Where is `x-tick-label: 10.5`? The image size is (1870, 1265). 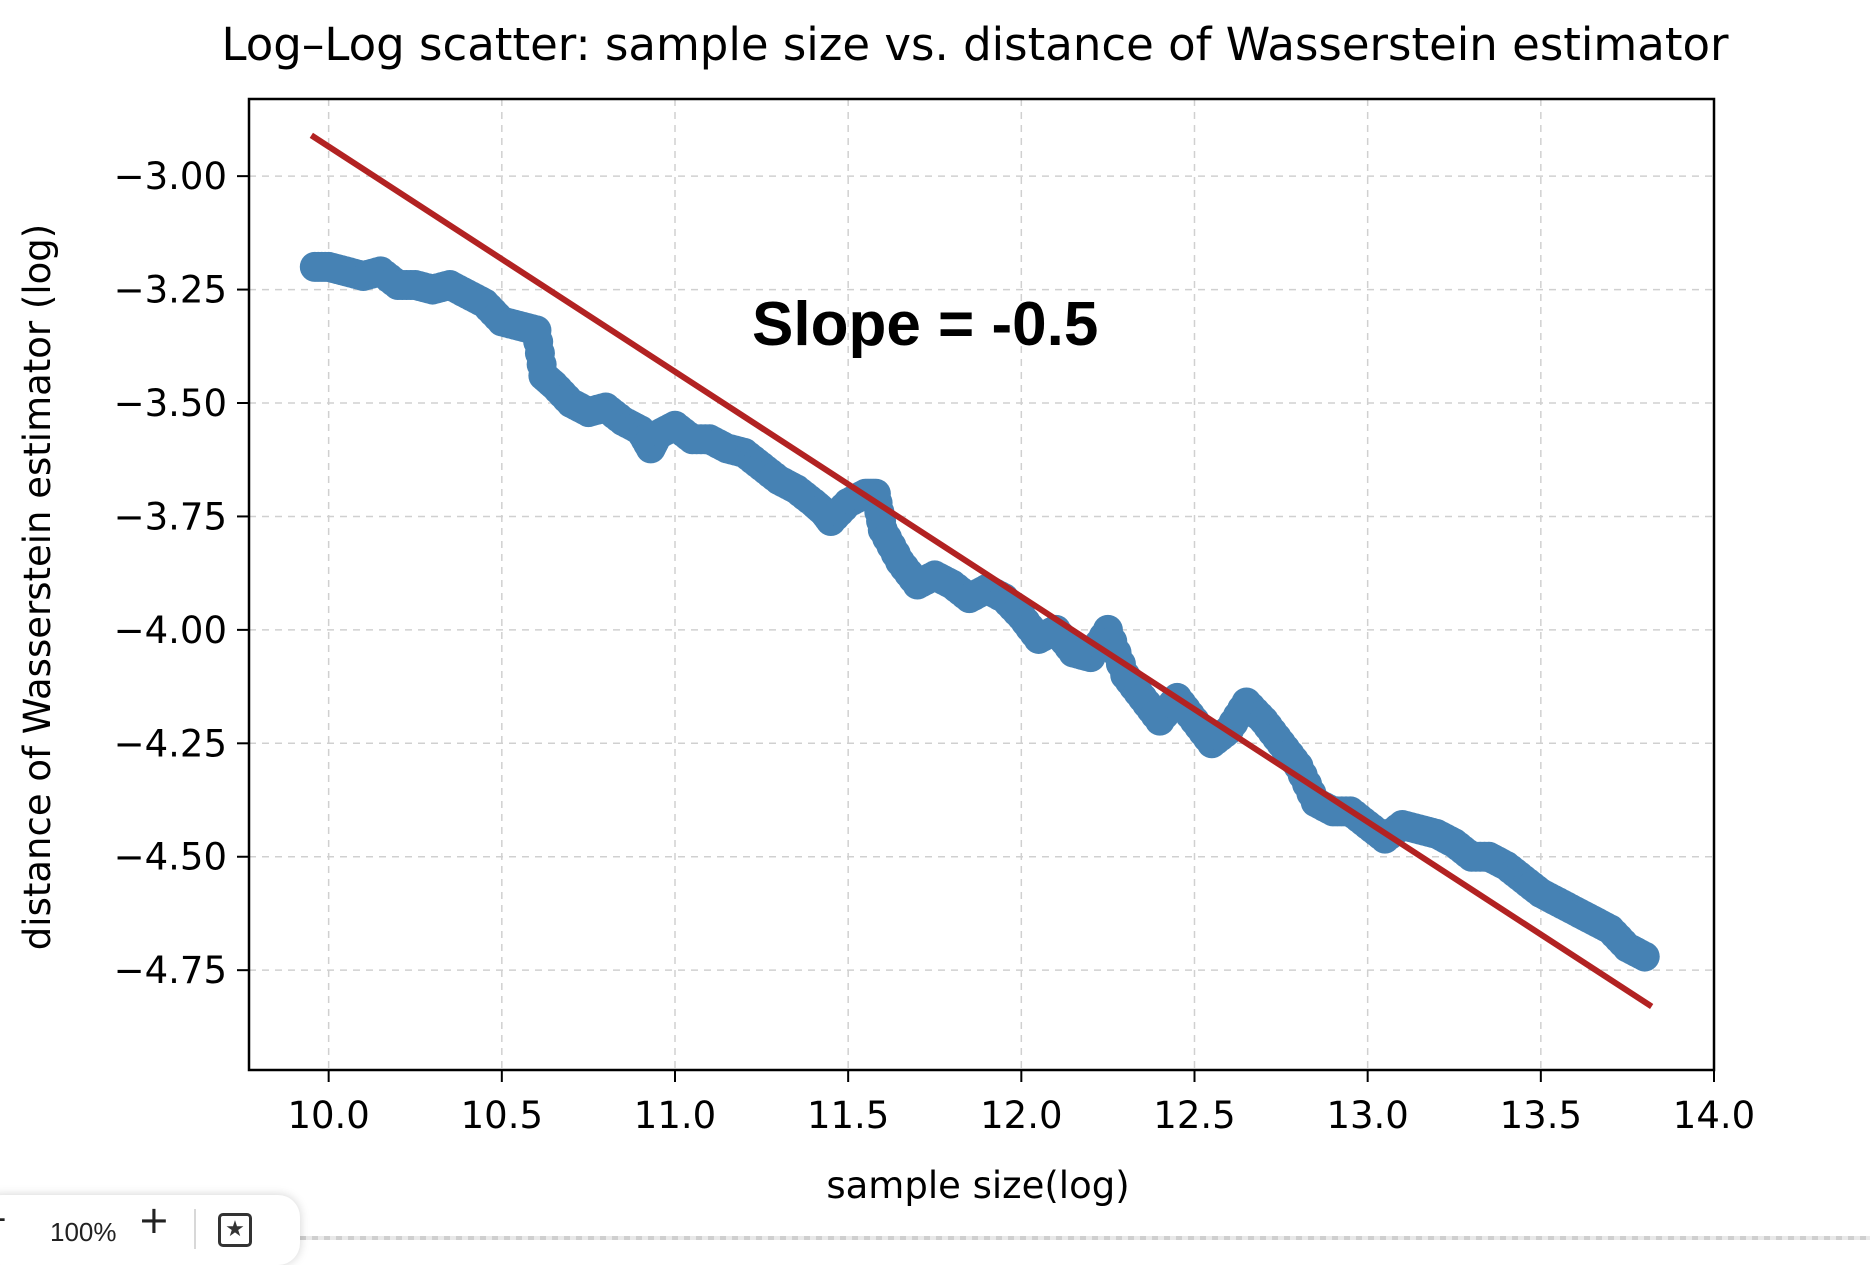
x-tick-label: 10.5 is located at coordinates (502, 1115).